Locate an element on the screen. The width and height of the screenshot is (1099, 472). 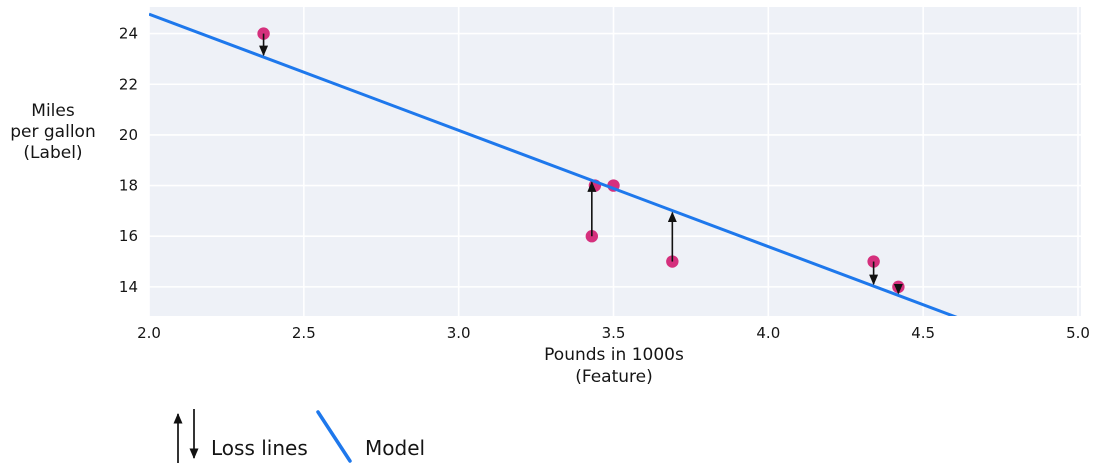
x-axis-label-line: Pounds in 1000s is located at coordinates (614, 355).